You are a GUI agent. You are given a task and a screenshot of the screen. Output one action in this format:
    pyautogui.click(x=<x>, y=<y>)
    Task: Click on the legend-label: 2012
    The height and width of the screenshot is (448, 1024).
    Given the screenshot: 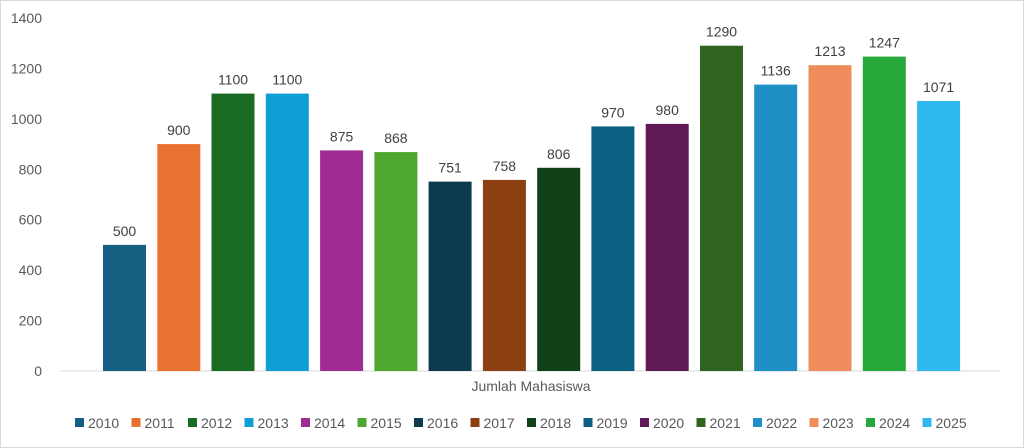 What is the action you would take?
    pyautogui.click(x=216, y=423)
    